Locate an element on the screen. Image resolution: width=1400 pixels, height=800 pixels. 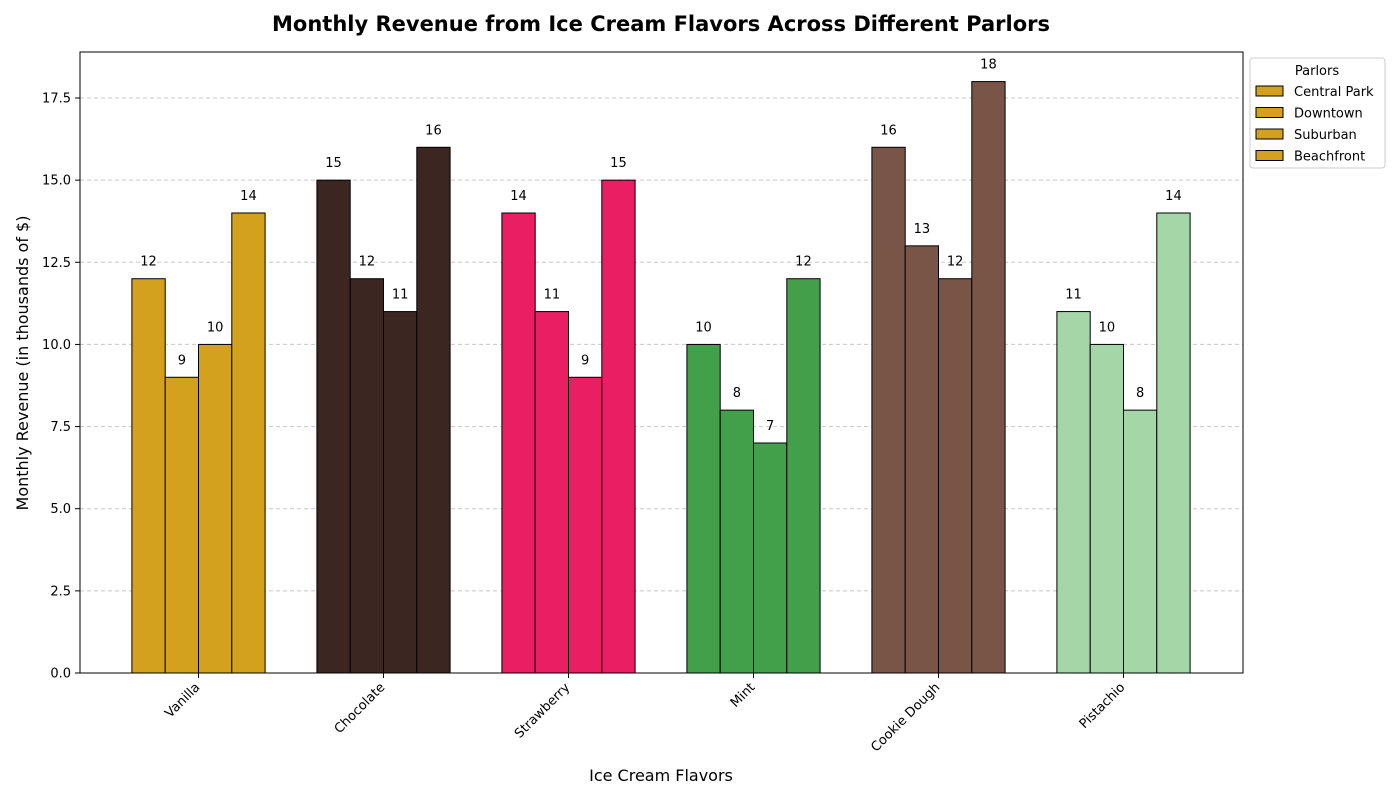
x-tick-label: Strawberry is located at coordinates (543, 711).